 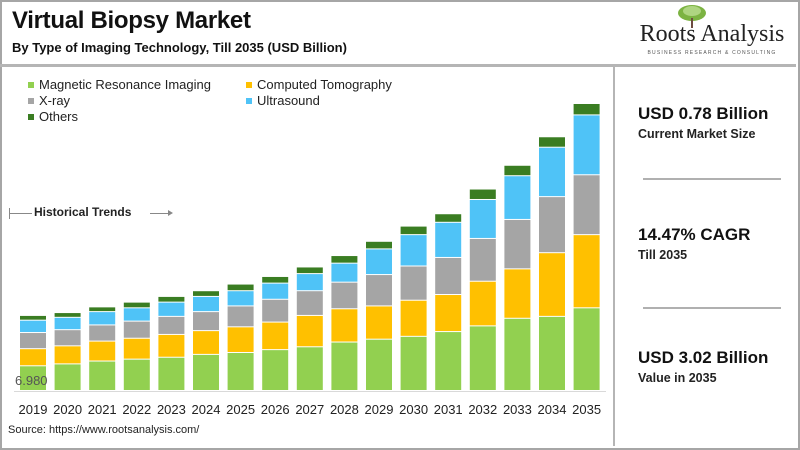 I want to click on x-tick-label: 2034, so click(x=552, y=409).